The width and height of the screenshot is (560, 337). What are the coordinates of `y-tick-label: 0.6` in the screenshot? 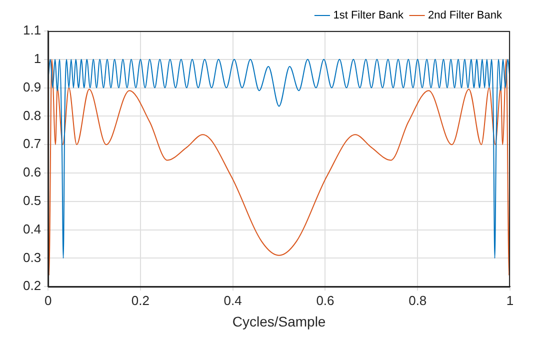 It's located at (32, 172).